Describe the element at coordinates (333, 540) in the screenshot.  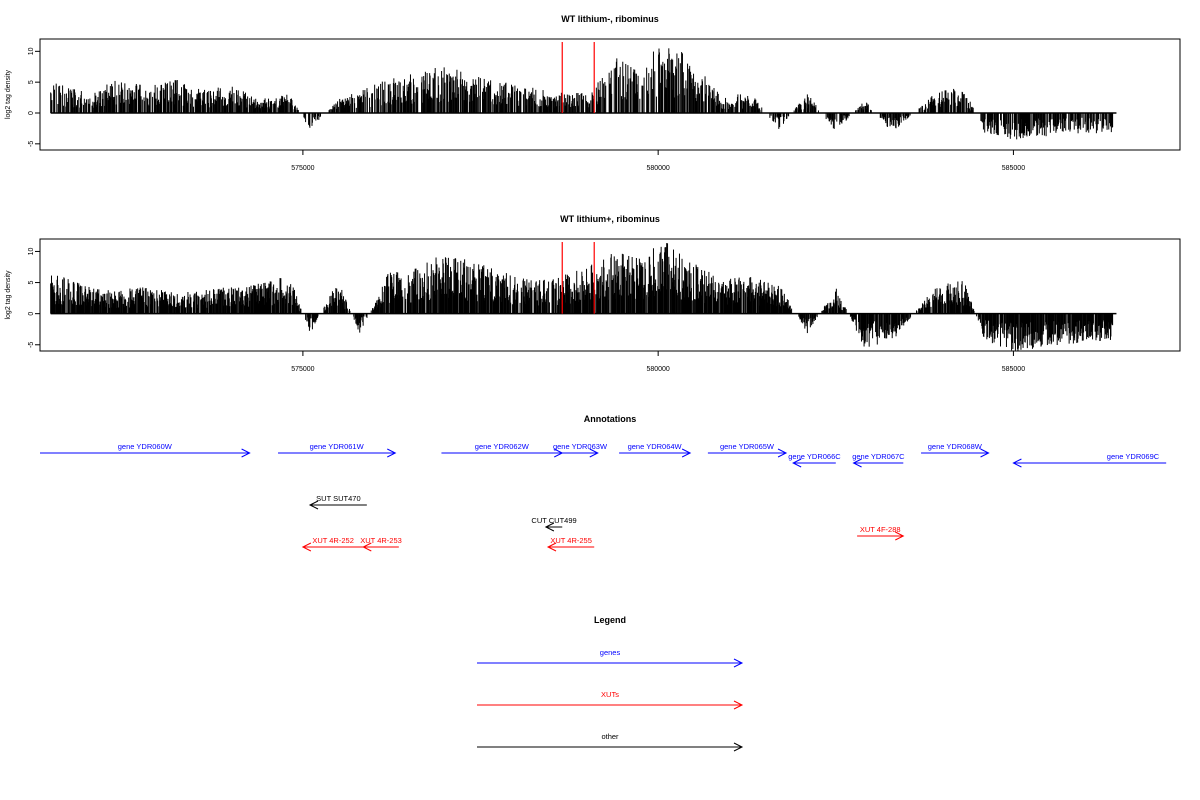
I see `annotation-label: XUT 4R-252` at that location.